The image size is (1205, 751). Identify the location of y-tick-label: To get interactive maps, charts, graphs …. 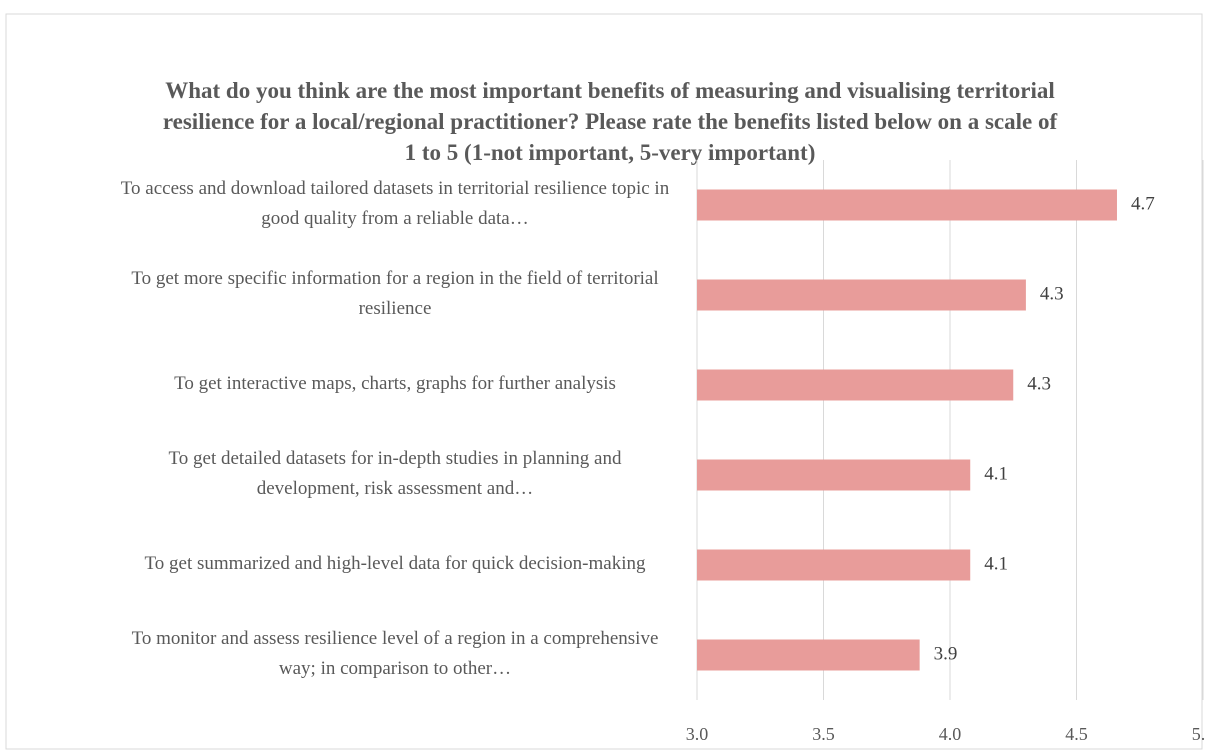
(395, 383).